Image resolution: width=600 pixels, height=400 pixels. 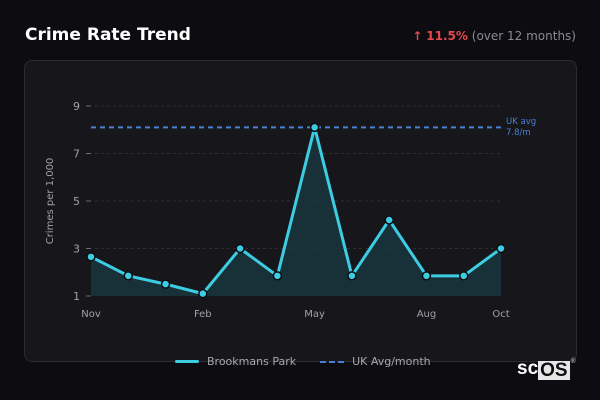 I want to click on svg-text: 9, so click(x=76, y=106).